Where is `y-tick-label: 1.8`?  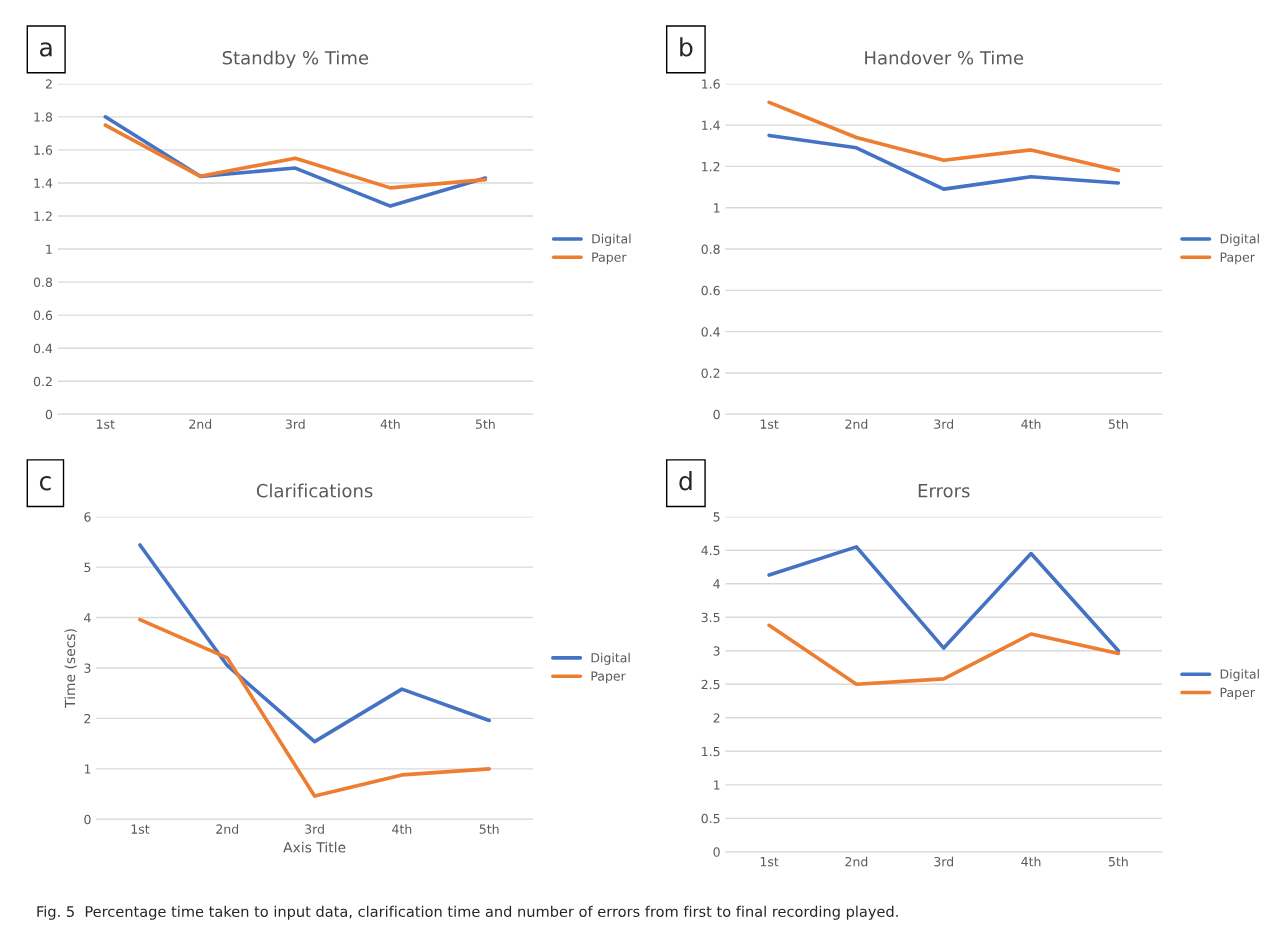
y-tick-label: 1.8 is located at coordinates (43, 117).